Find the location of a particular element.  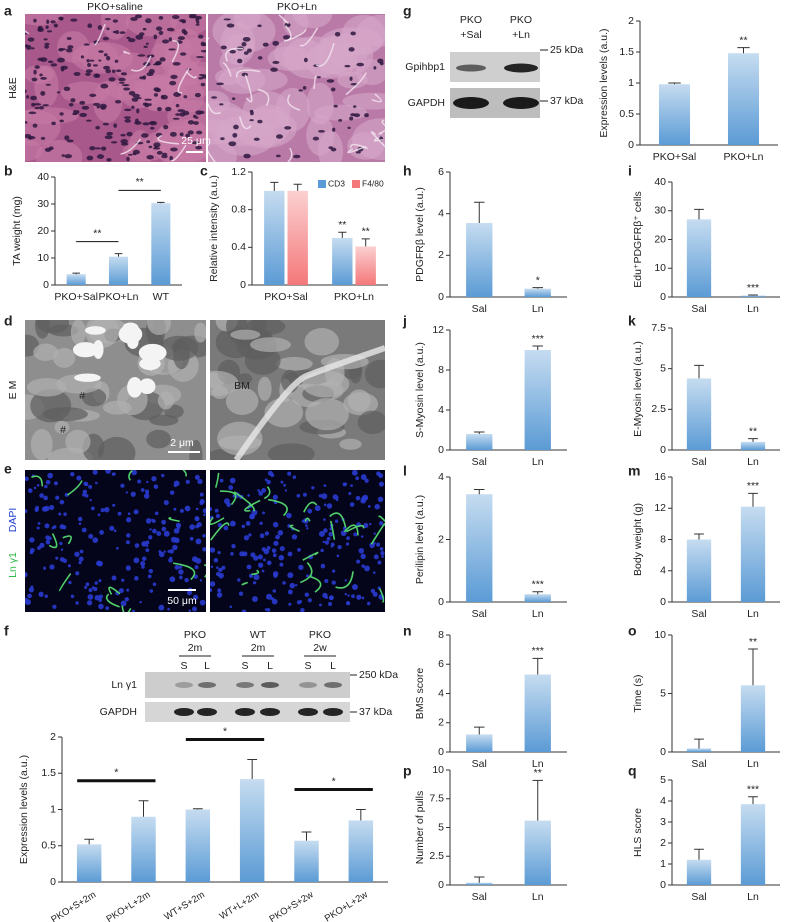

y-tick-label: 5 is located at coordinates (441, 827).